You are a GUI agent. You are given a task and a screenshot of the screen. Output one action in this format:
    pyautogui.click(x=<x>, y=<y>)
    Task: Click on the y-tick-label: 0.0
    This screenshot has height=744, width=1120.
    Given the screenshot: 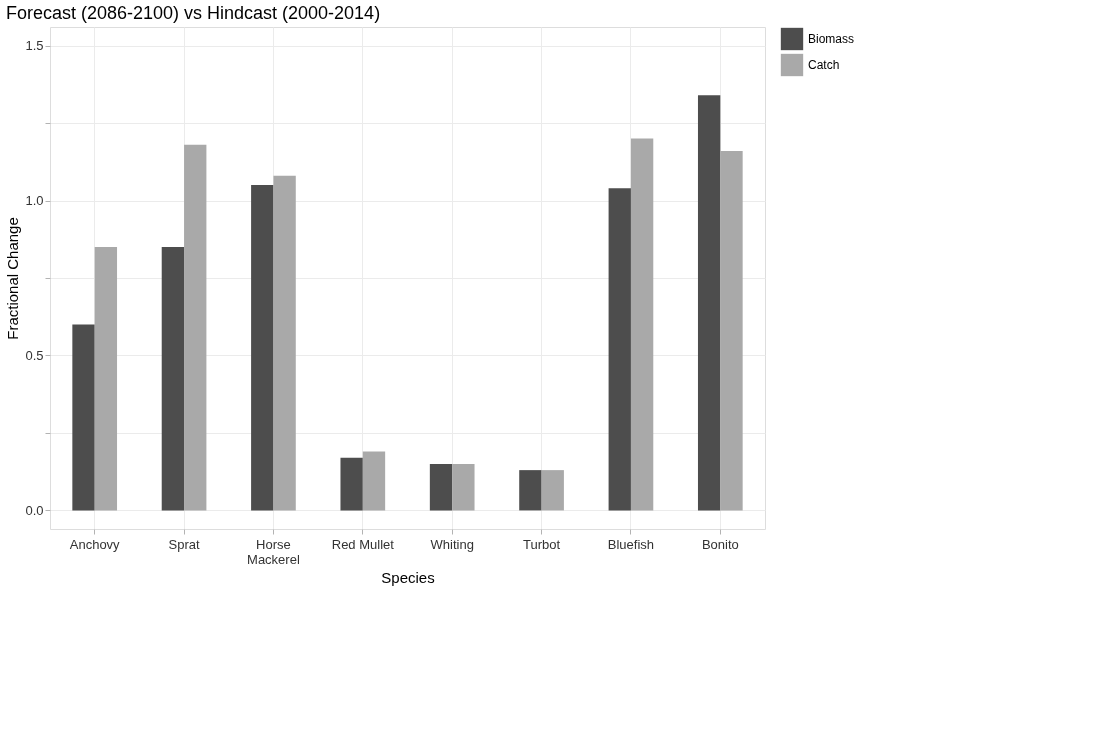 What is the action you would take?
    pyautogui.click(x=34, y=510)
    